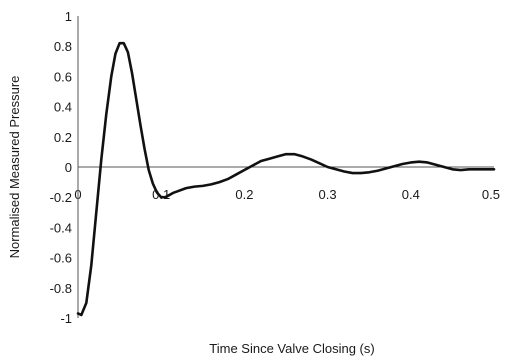  Describe the element at coordinates (328, 194) in the screenshot. I see `x-tick-label: 0.3` at that location.